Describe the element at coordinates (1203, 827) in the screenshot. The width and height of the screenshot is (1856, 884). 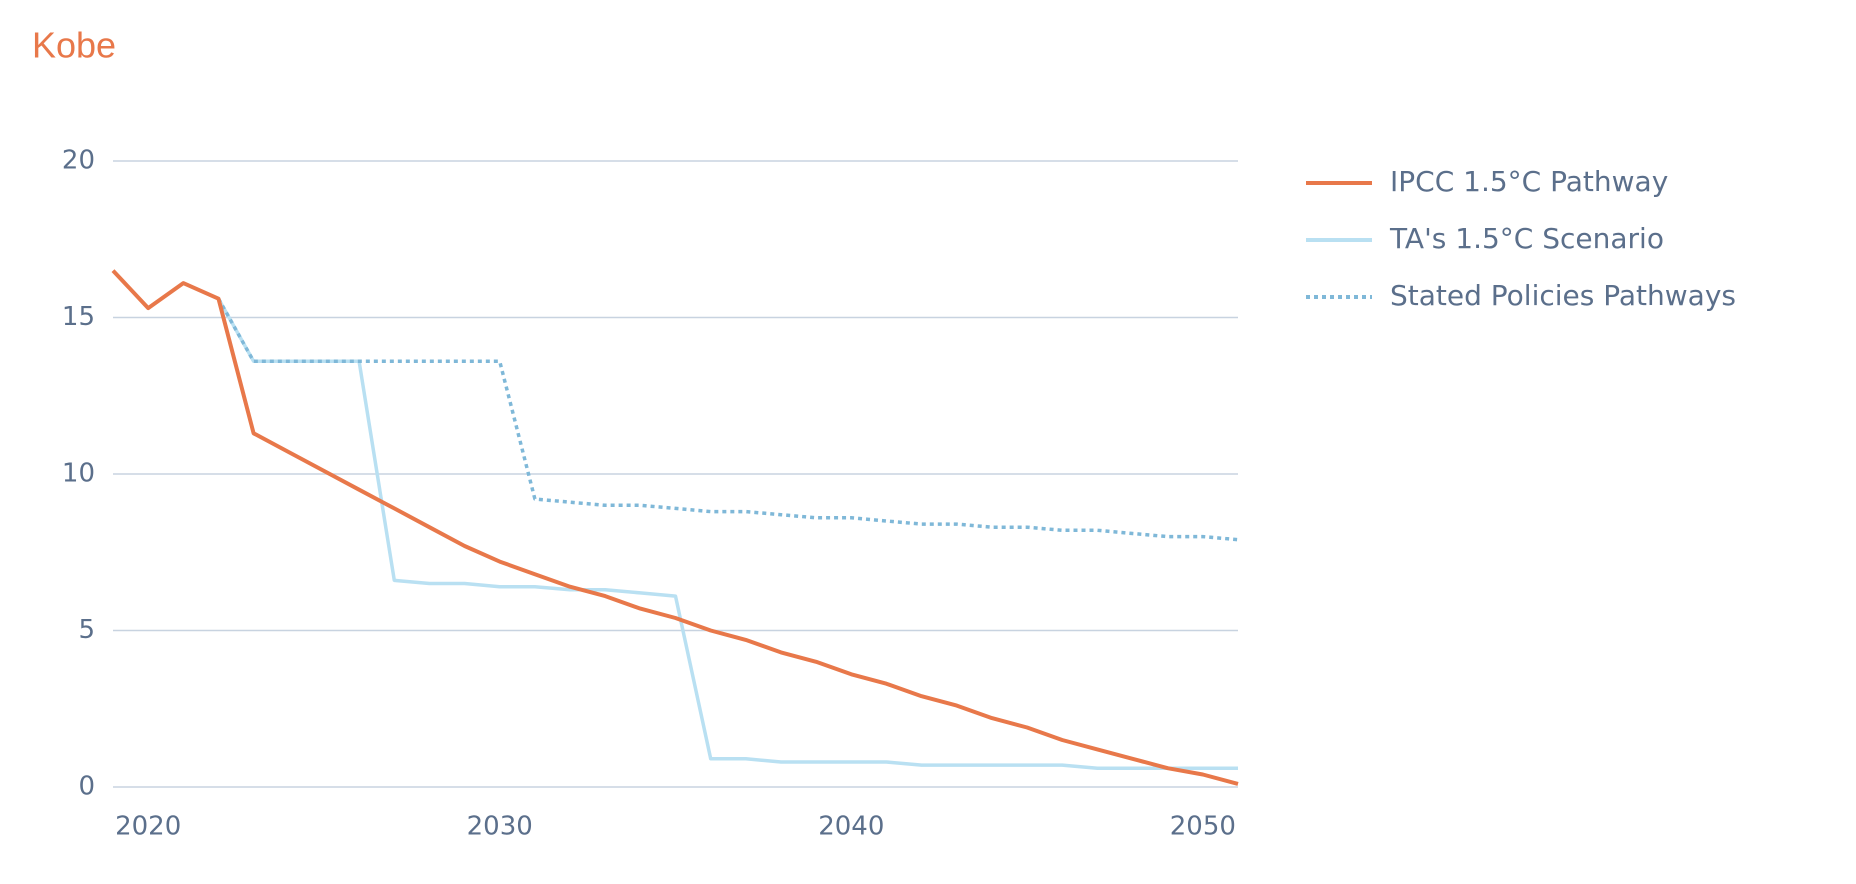
I see `x-tick-label: 2050` at that location.